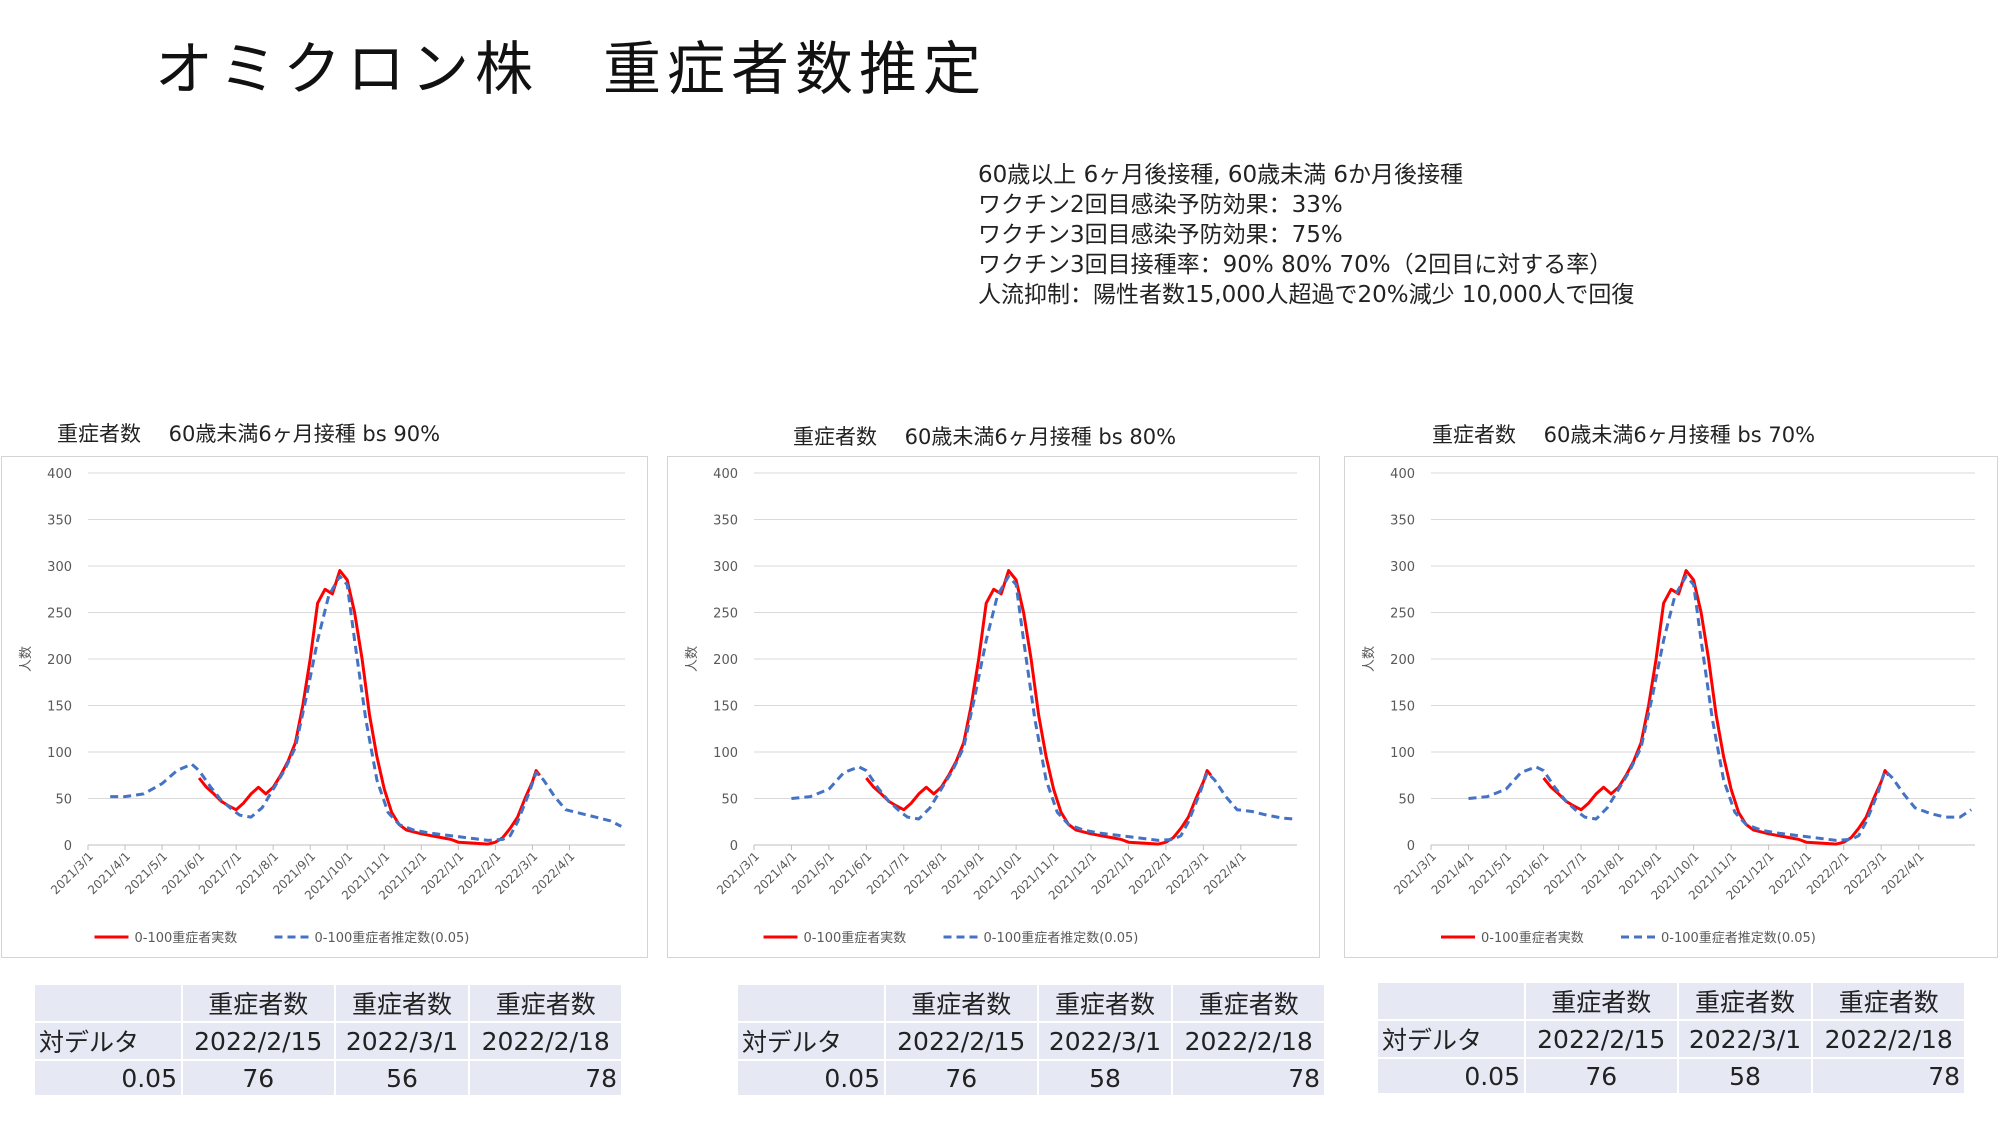 The height and width of the screenshot is (1125, 2000). What do you see at coordinates (1306, 295) in the screenshot?
I see `note-line: 人流抑制：陽性者数15,000人超過で20%減少 10,000人で回復` at bounding box center [1306, 295].